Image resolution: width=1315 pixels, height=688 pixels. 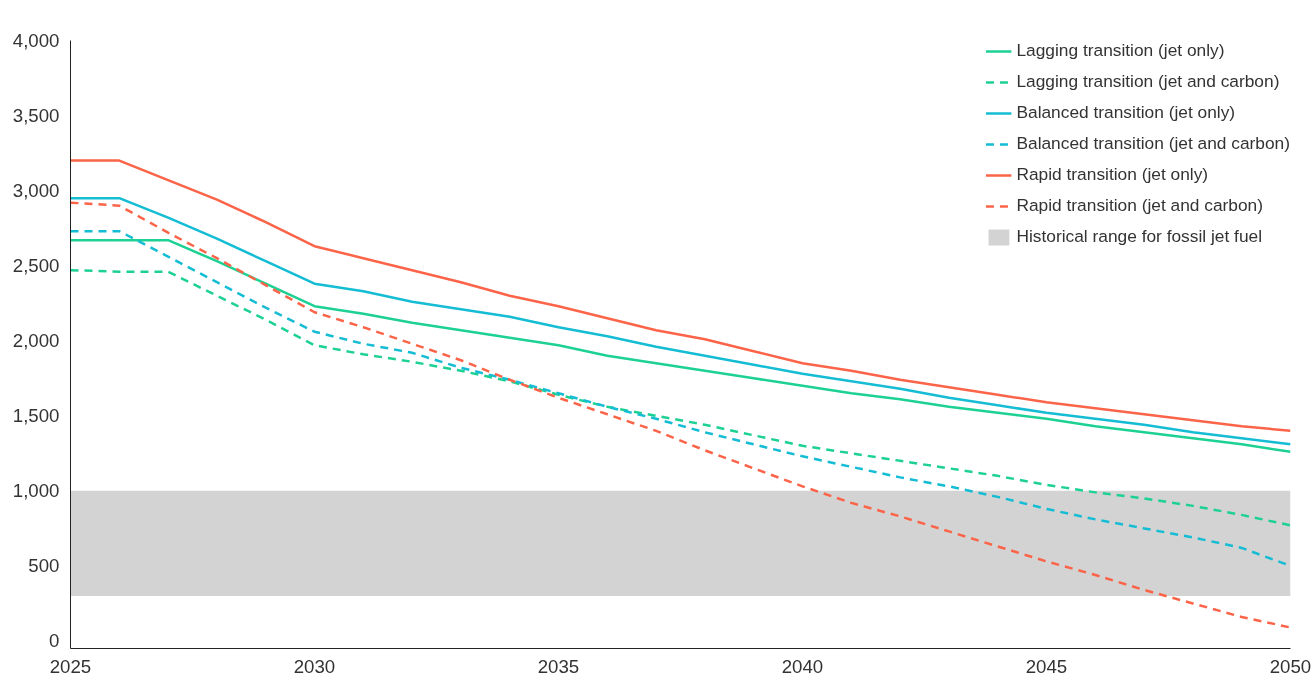 What do you see at coordinates (558, 666) in the screenshot?
I see `x-tick-label: 2035` at bounding box center [558, 666].